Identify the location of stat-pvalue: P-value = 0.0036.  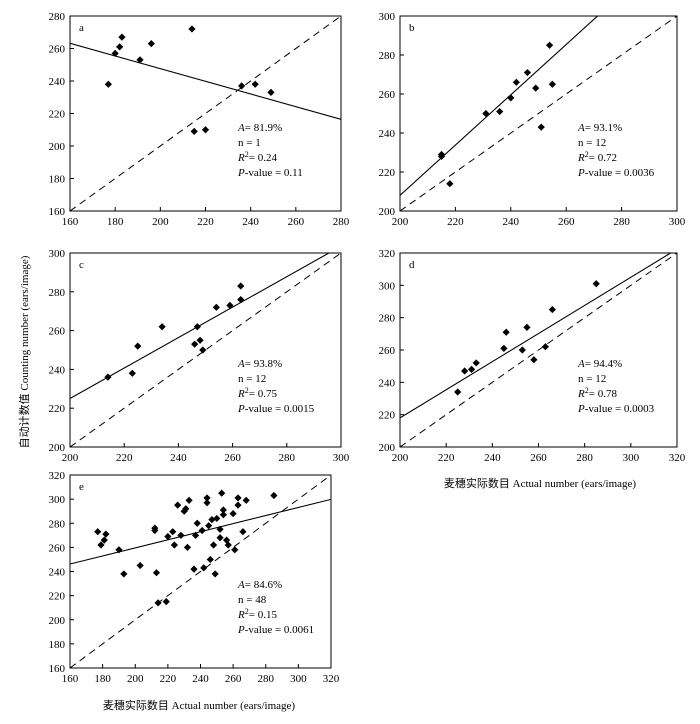
(616, 173).